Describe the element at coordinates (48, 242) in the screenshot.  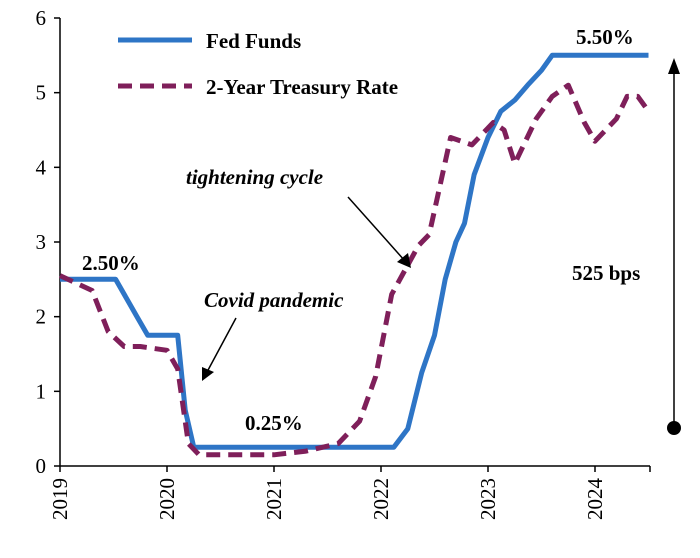
I see `y-axis-ticks: 0 1 2 3 4 5 6` at that location.